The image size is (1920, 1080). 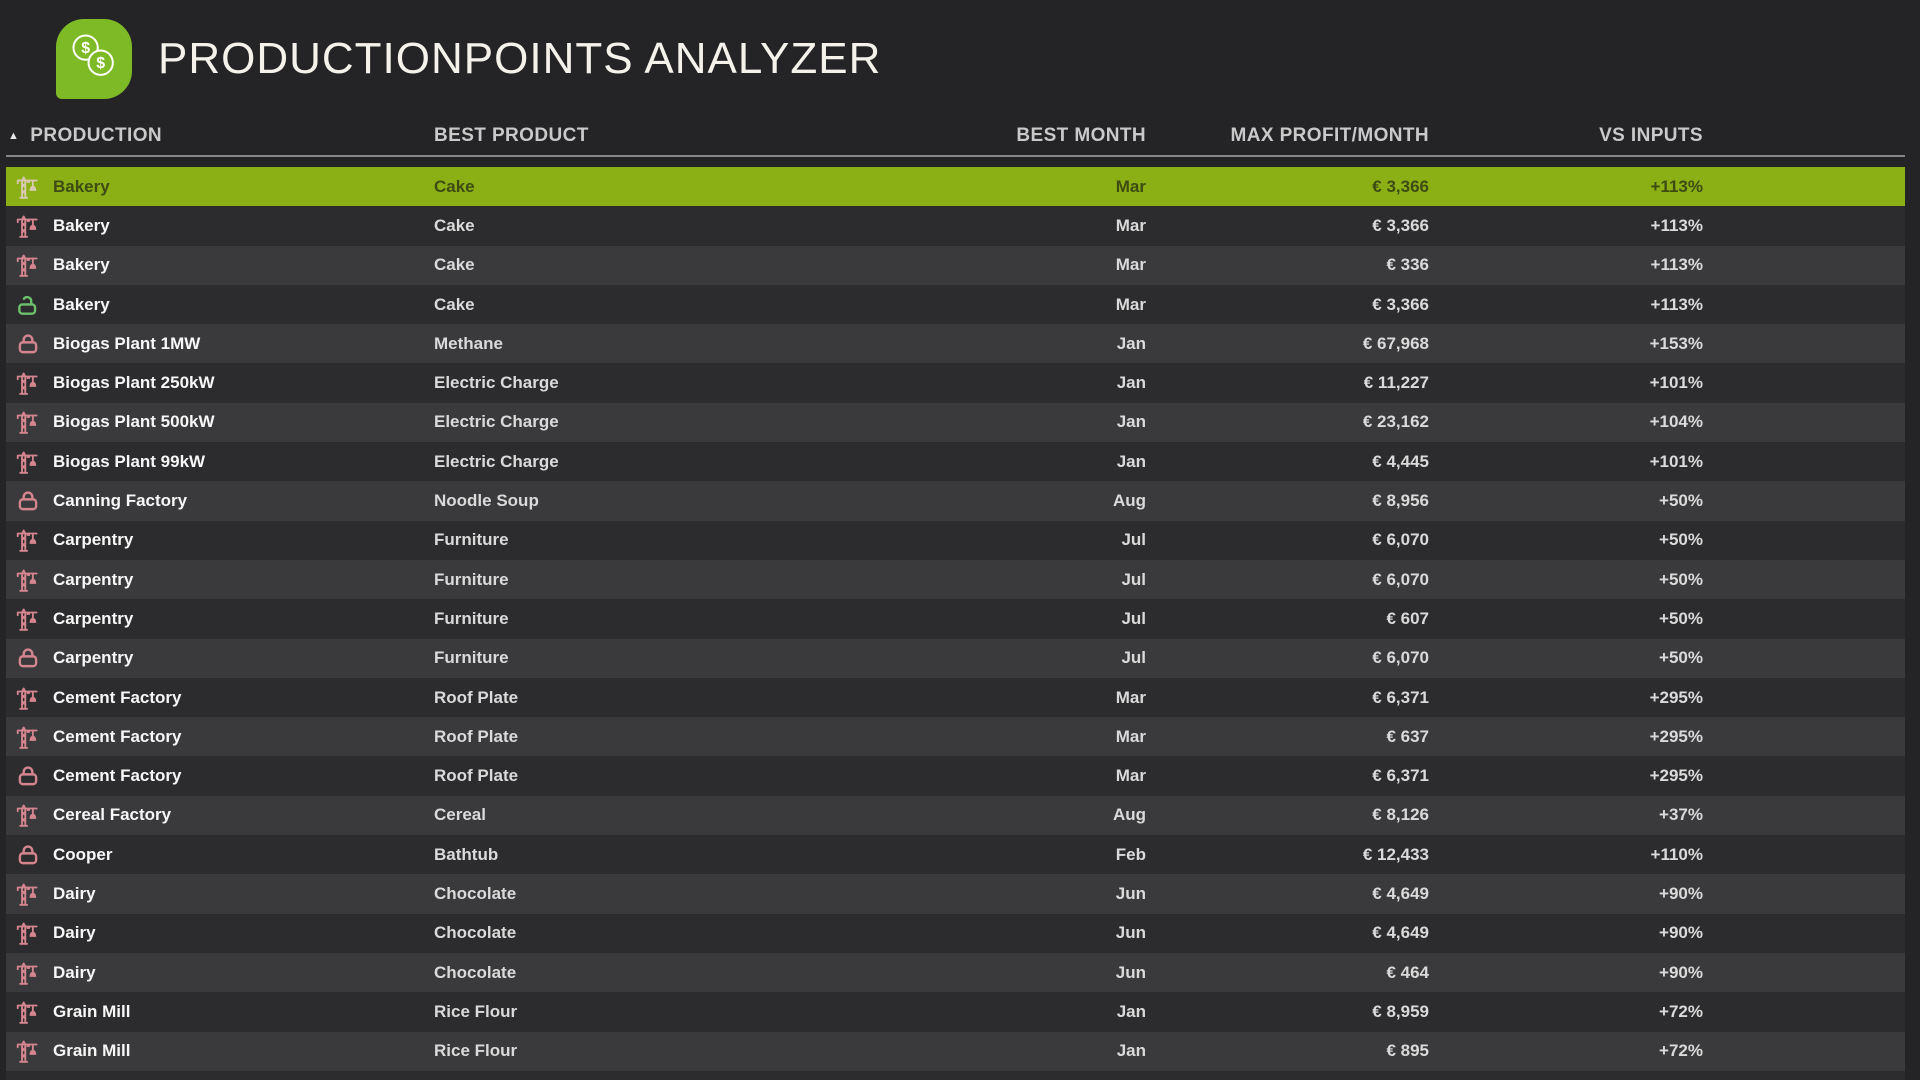 What do you see at coordinates (1651, 135) in the screenshot?
I see `column-header-vs-inputs: VS INPUTS` at bounding box center [1651, 135].